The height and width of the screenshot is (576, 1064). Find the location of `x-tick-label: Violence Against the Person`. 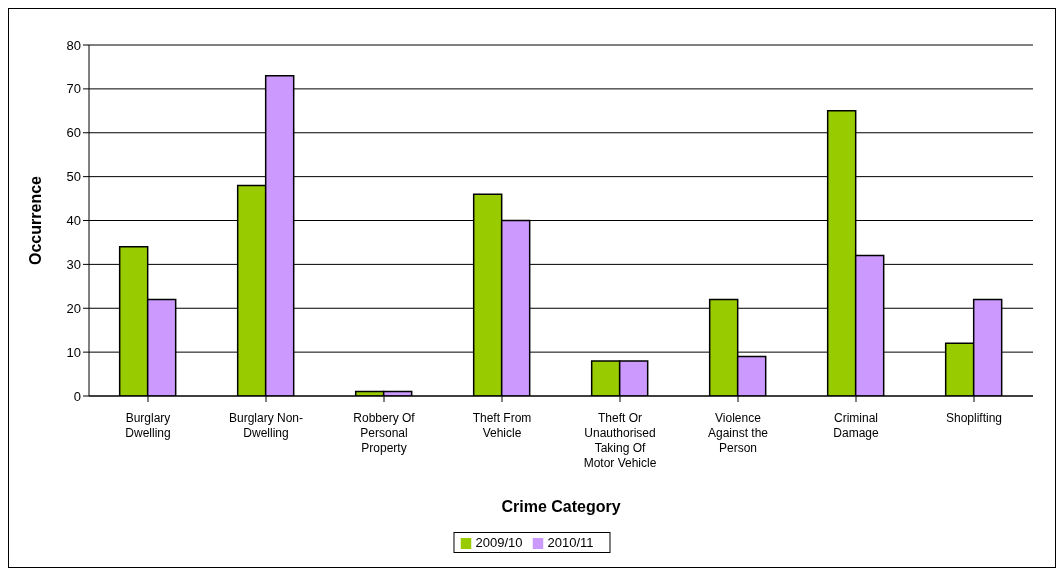

x-tick-label: Violence Against the Person is located at coordinates (738, 433).